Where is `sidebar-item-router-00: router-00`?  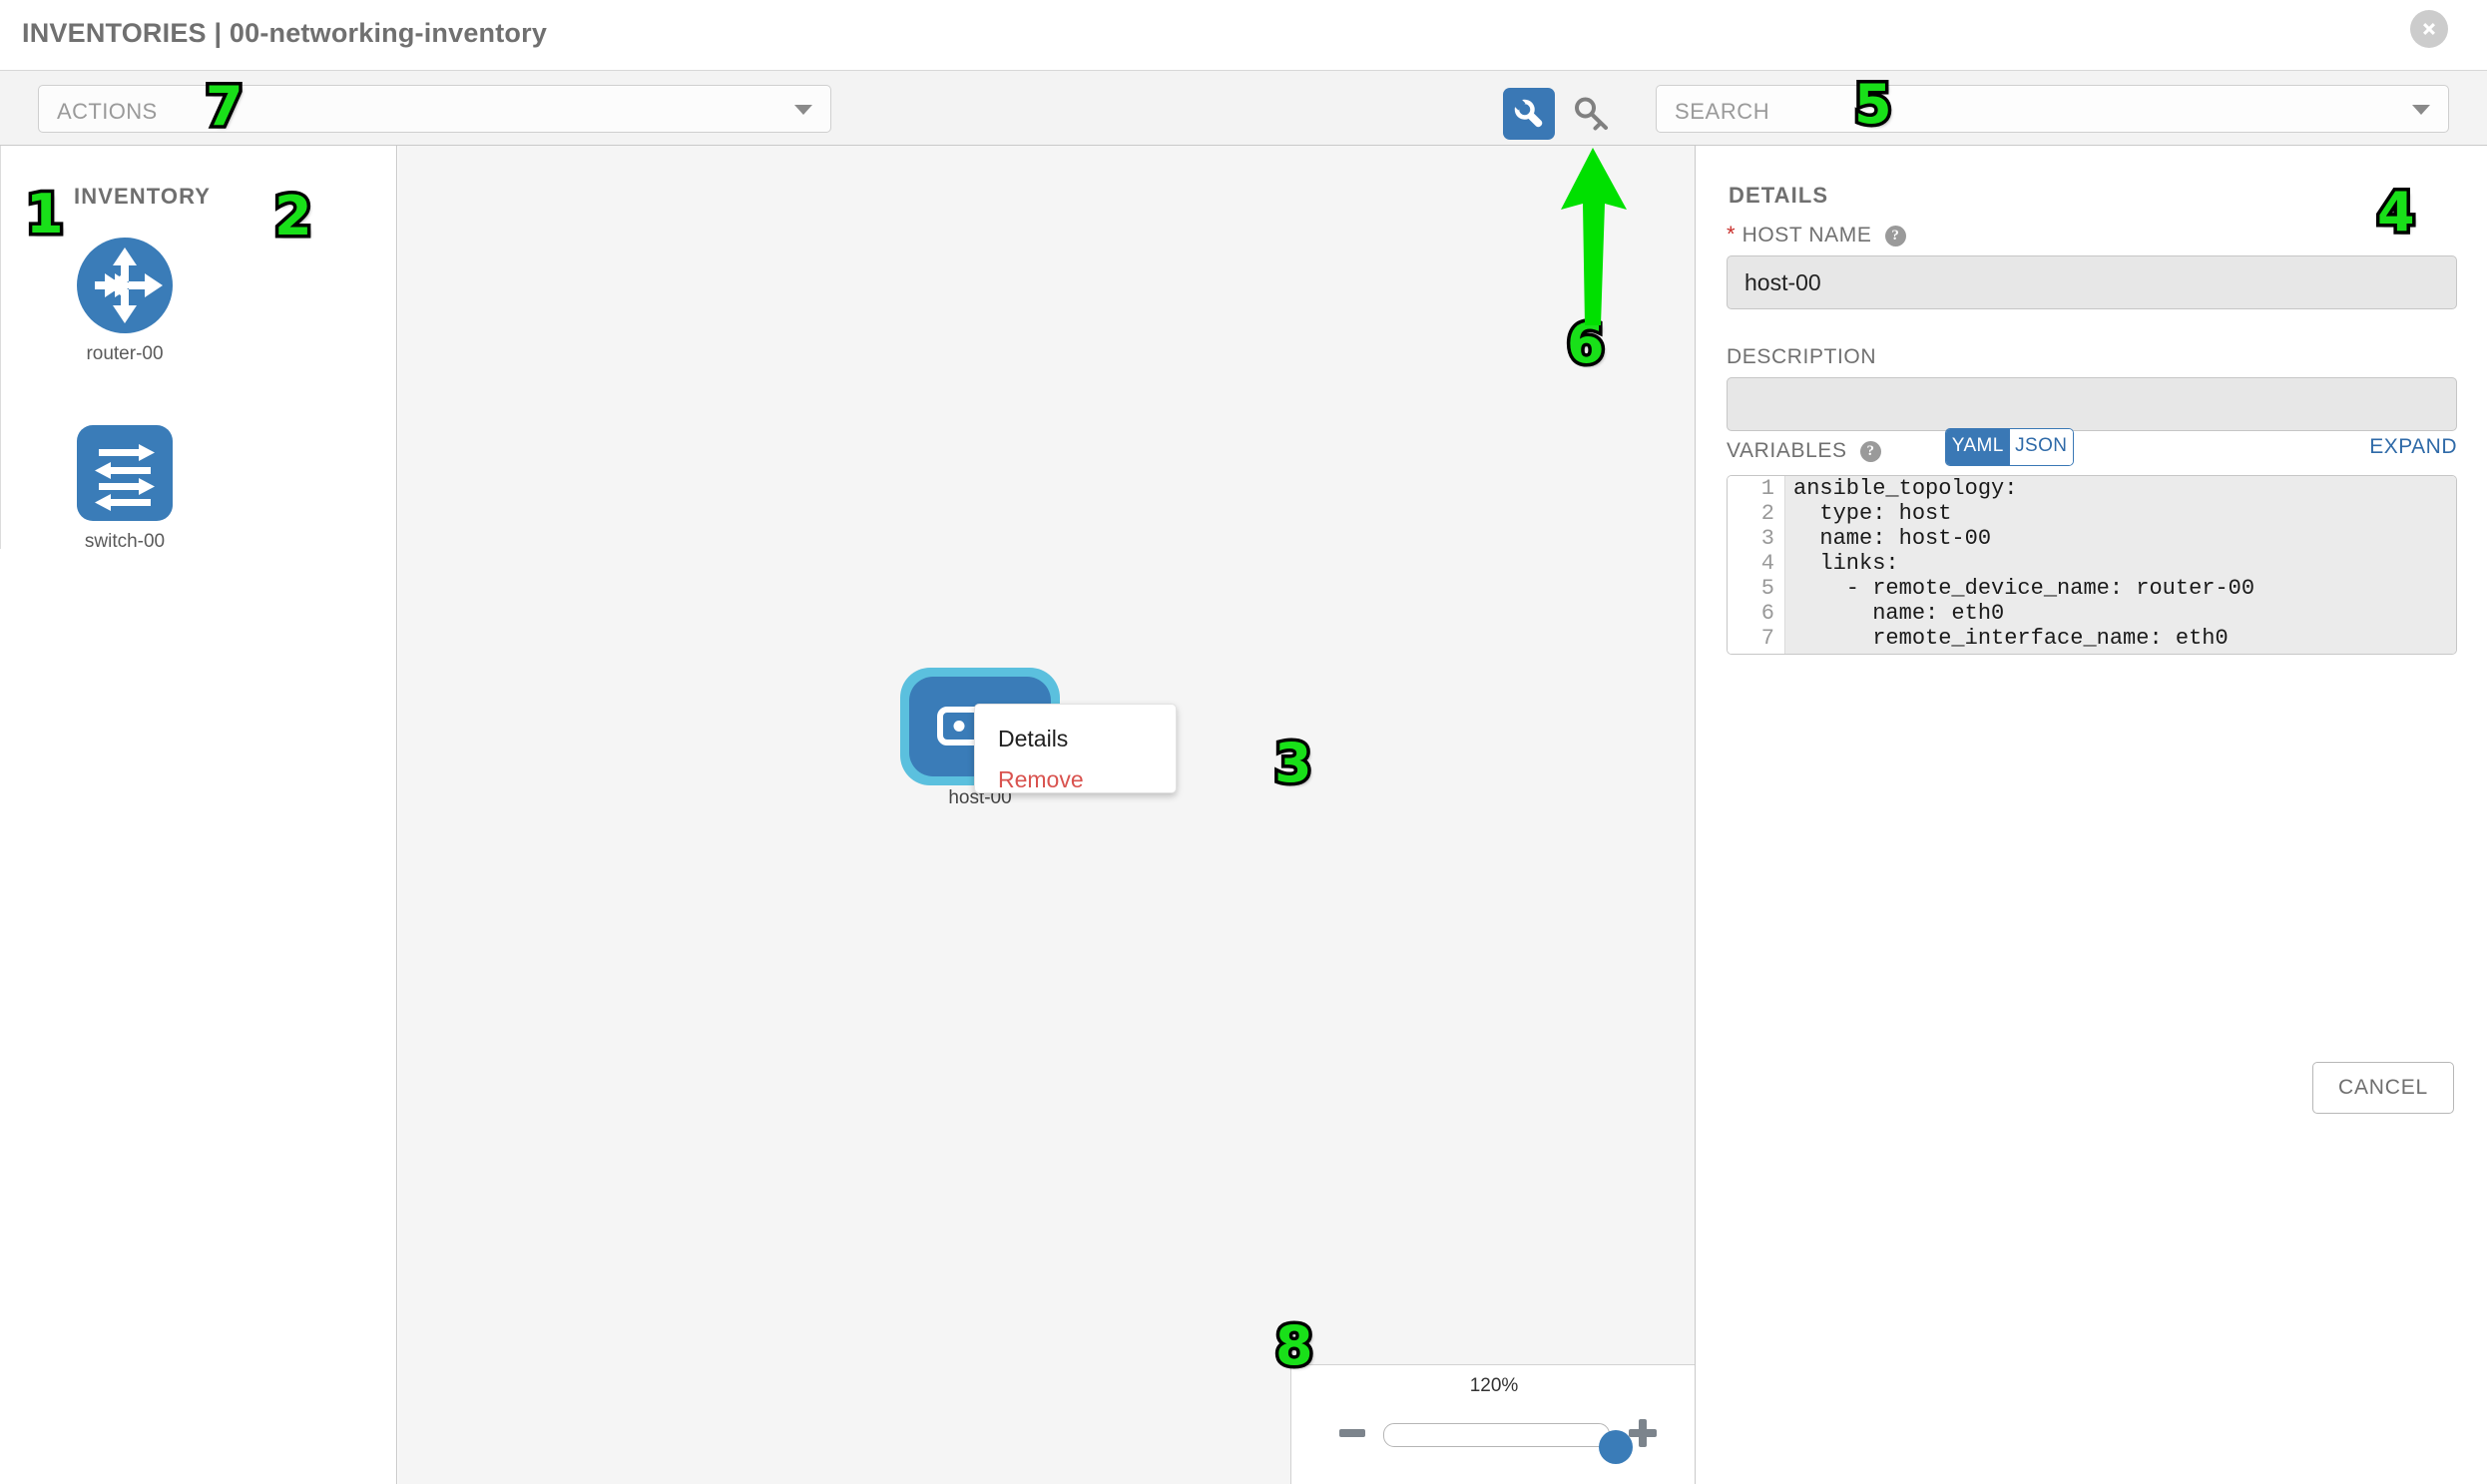 sidebar-item-router-00: router-00 is located at coordinates (125, 301).